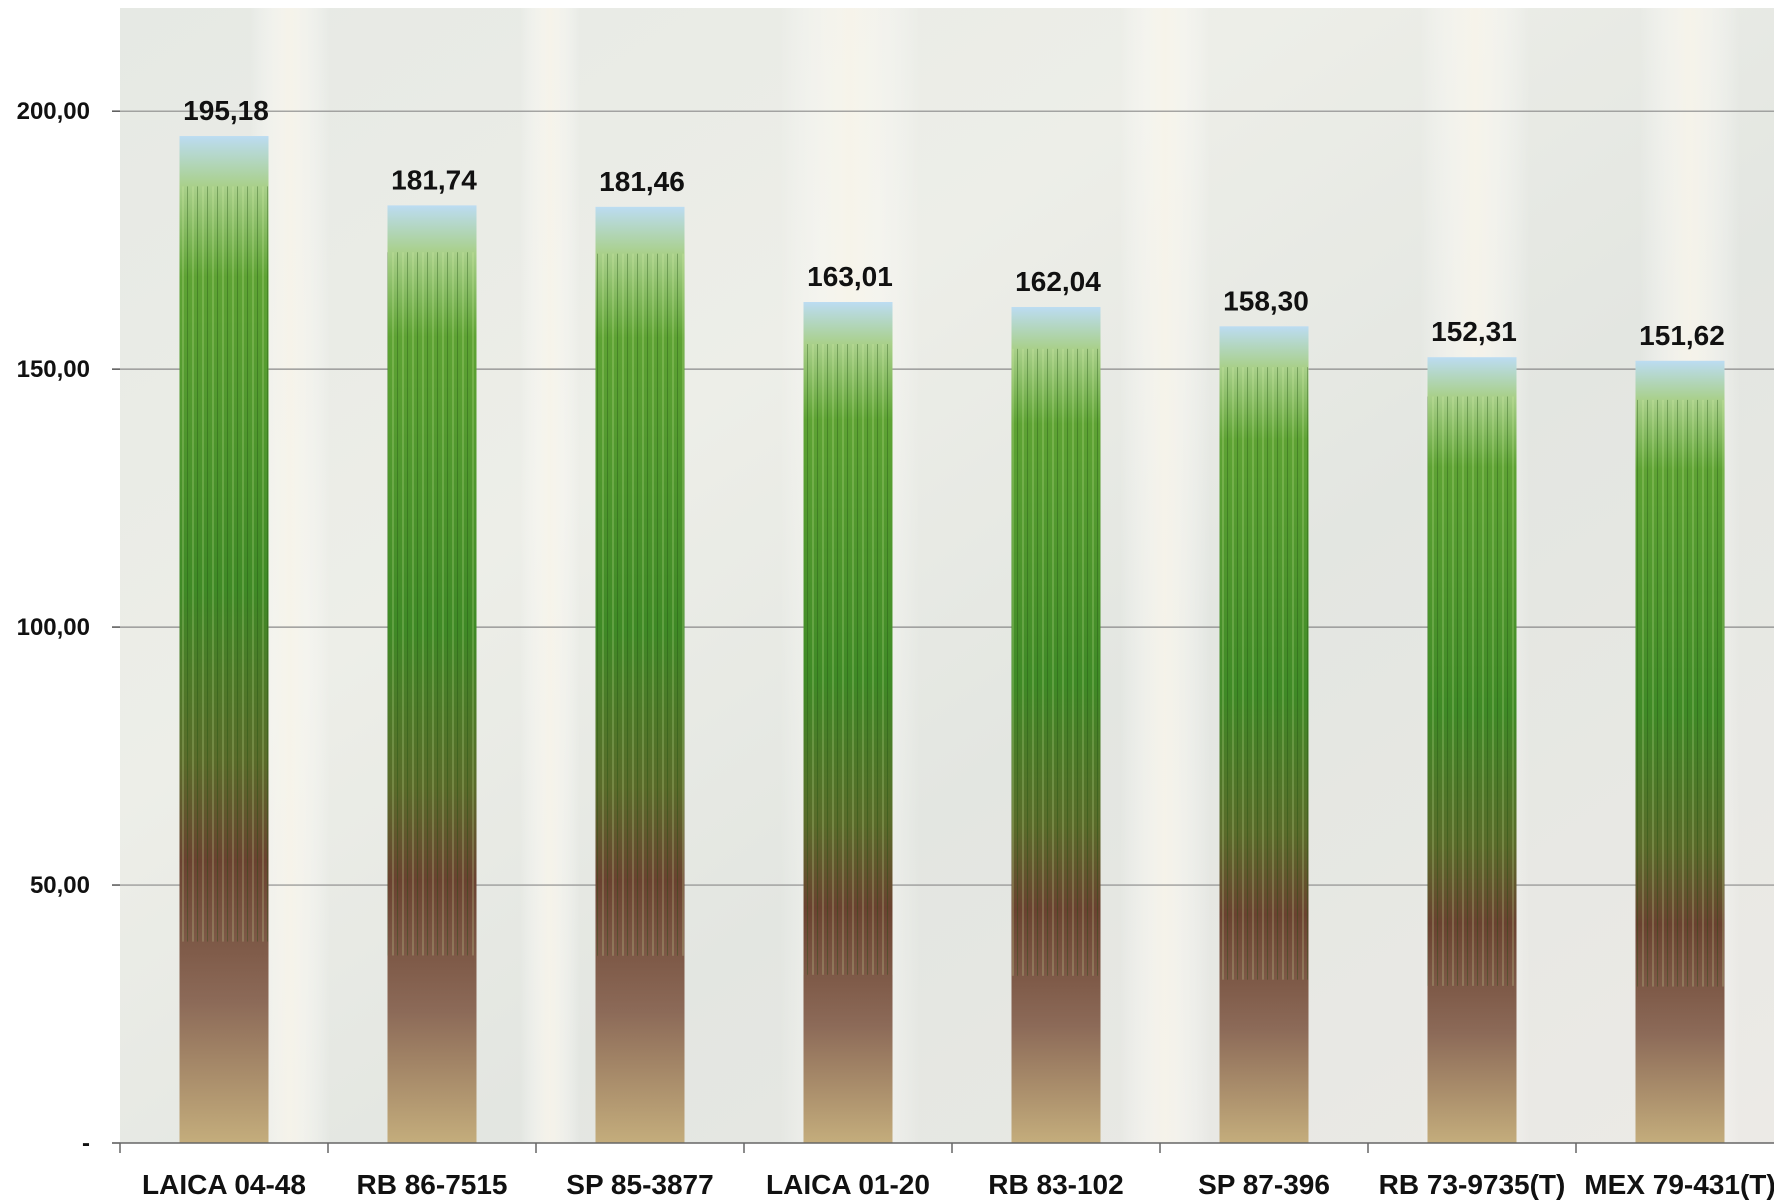  Describe the element at coordinates (60, 885) in the screenshot. I see `y-tick-label: 50,00` at that location.